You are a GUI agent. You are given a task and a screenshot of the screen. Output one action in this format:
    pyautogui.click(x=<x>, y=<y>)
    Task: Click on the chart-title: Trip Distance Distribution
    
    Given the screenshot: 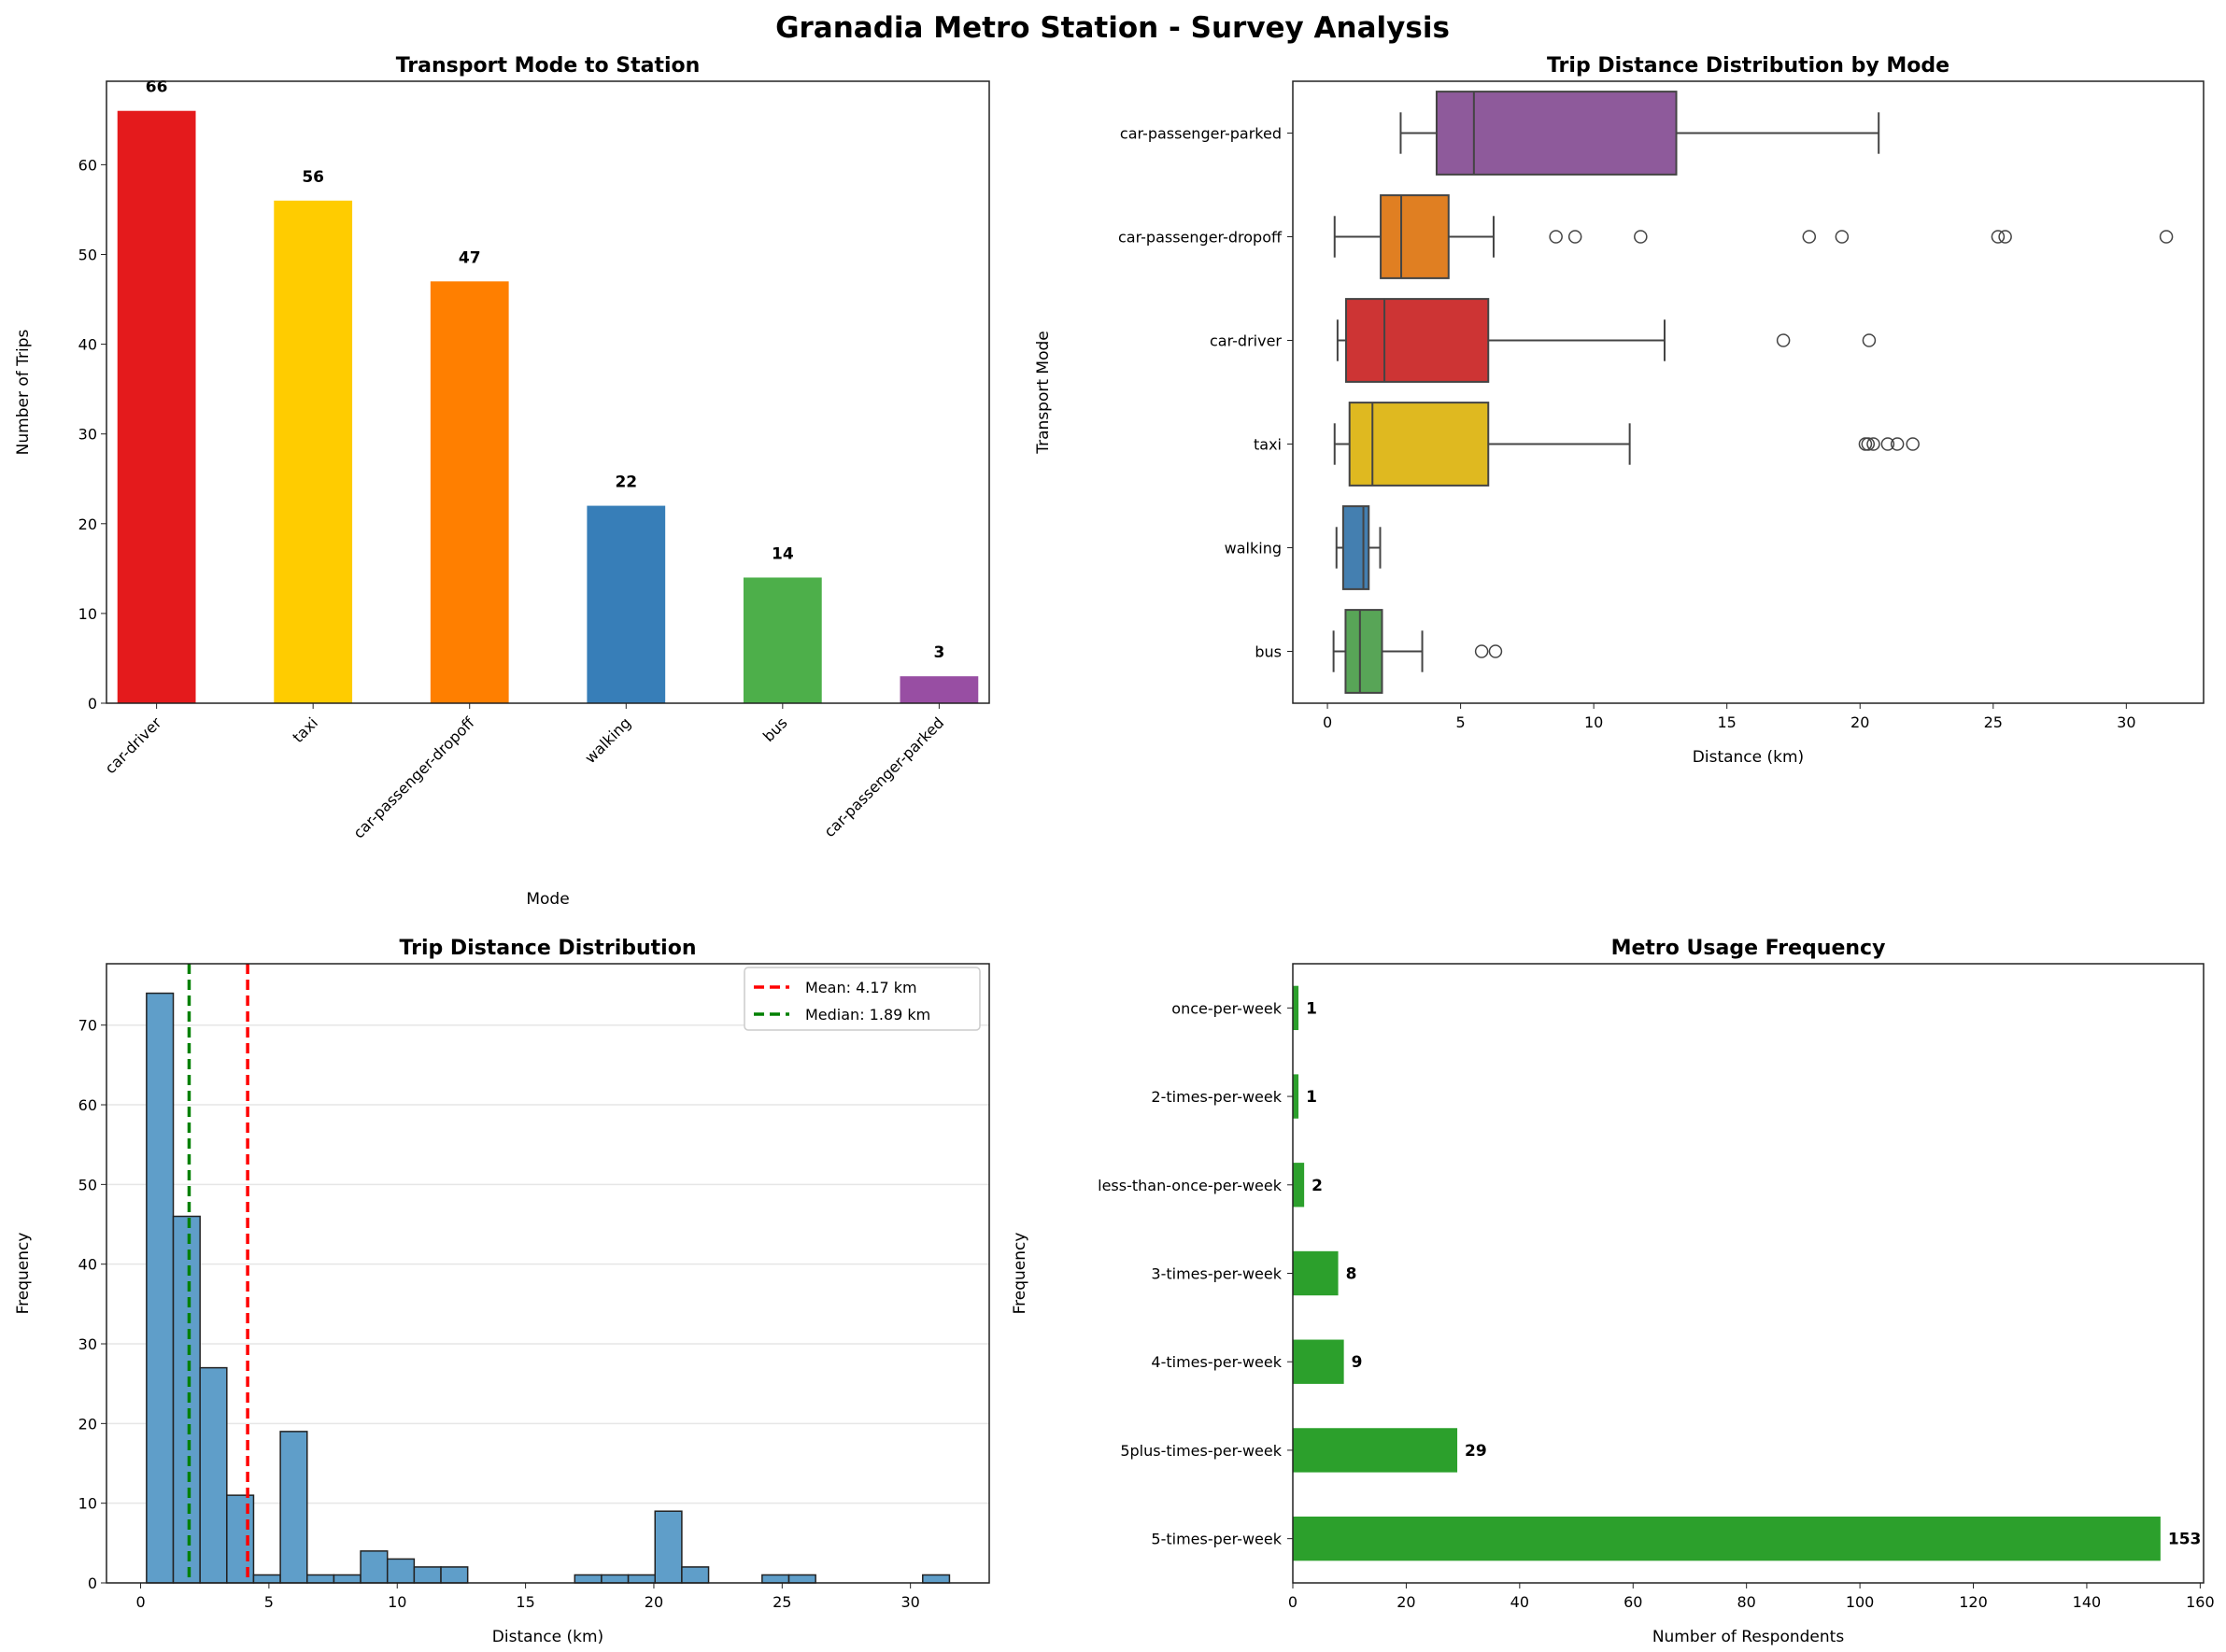 What is the action you would take?
    pyautogui.click(x=549, y=948)
    